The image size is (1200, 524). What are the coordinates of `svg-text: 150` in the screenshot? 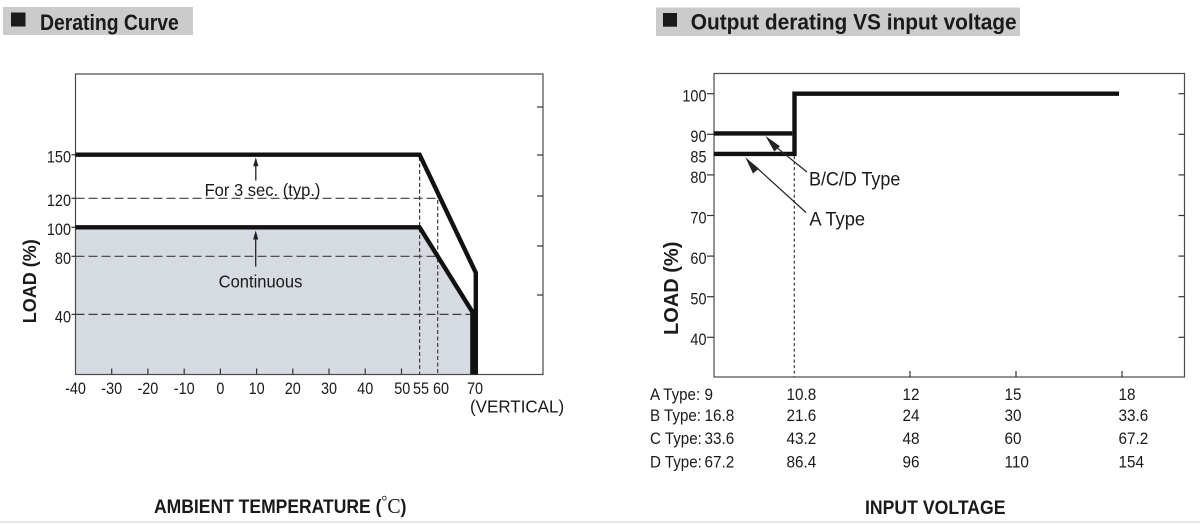 It's located at (59, 158).